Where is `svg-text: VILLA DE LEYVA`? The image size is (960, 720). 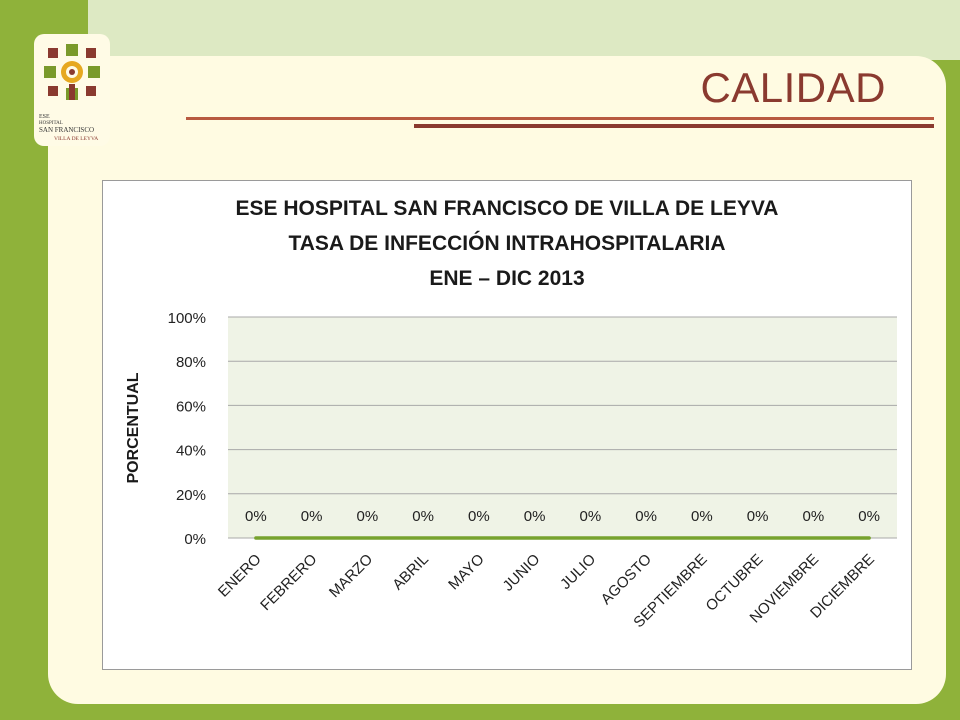 svg-text: VILLA DE LEYVA is located at coordinates (76, 139).